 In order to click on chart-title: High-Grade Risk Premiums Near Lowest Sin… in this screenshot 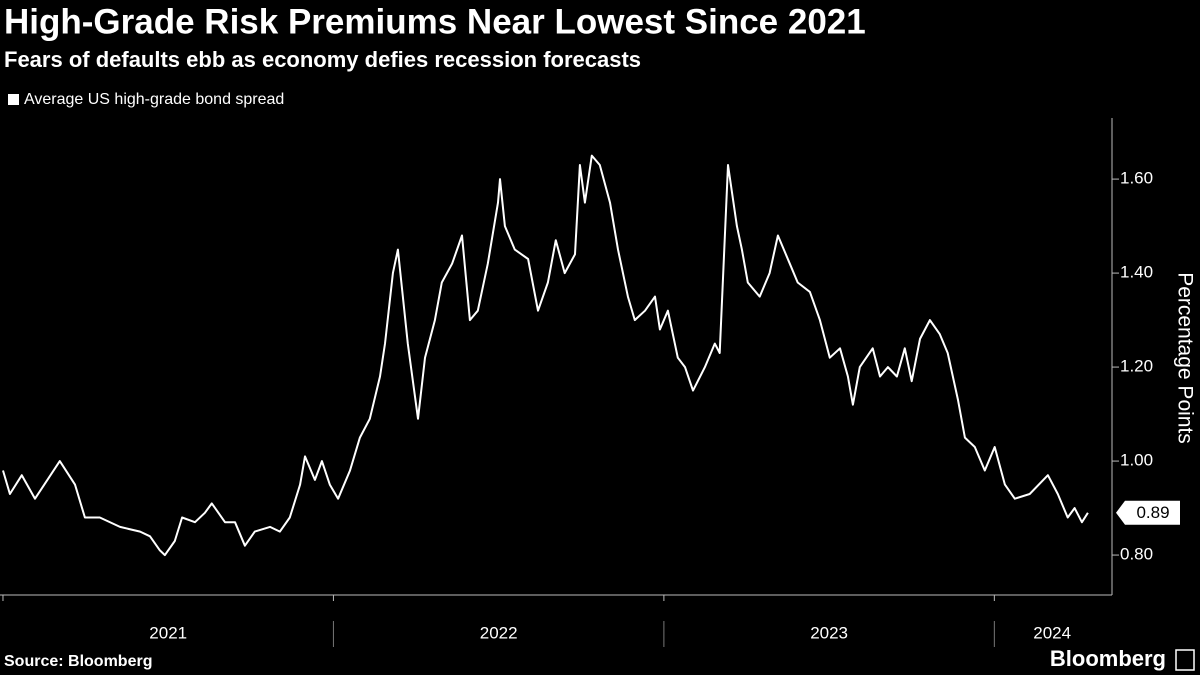, I will do `click(435, 21)`.